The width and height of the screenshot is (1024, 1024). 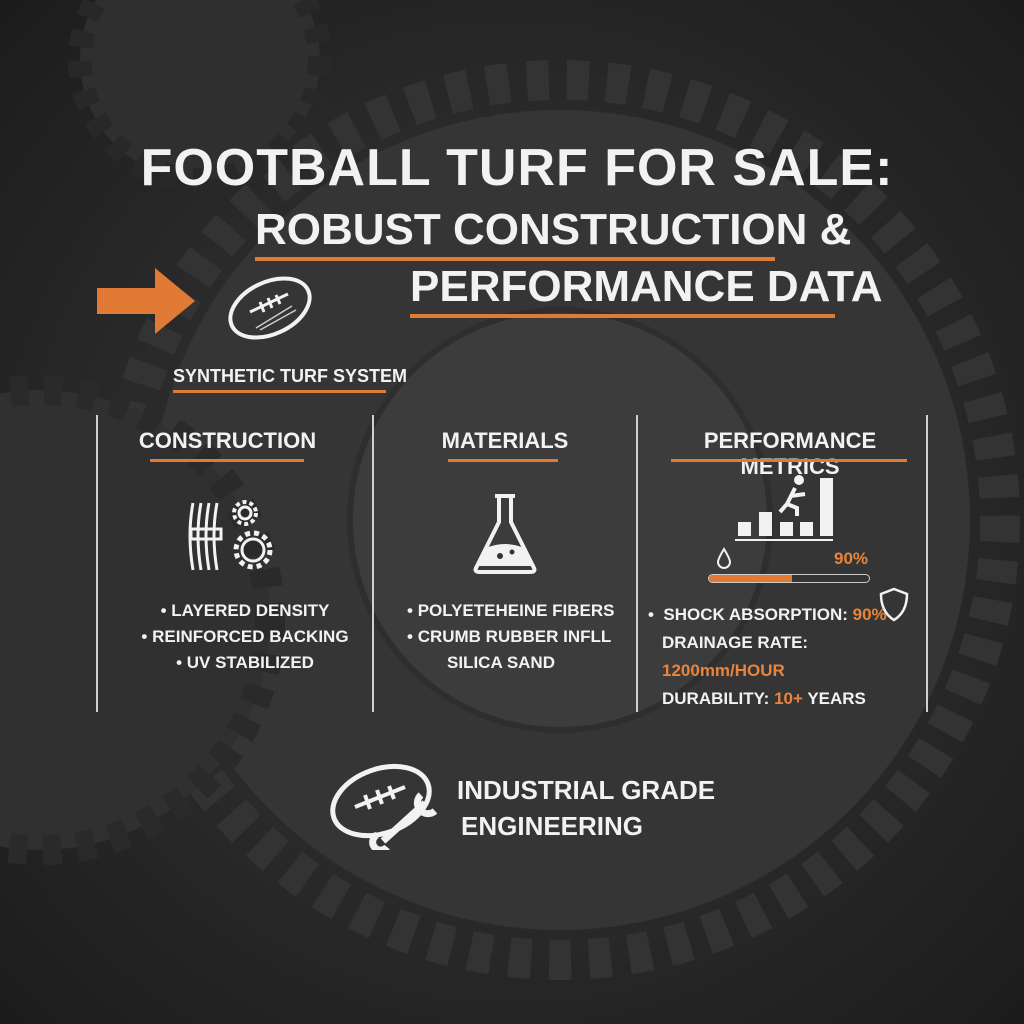 I want to click on performance-heading: PERFORMANCE METRICS, so click(x=790, y=453).